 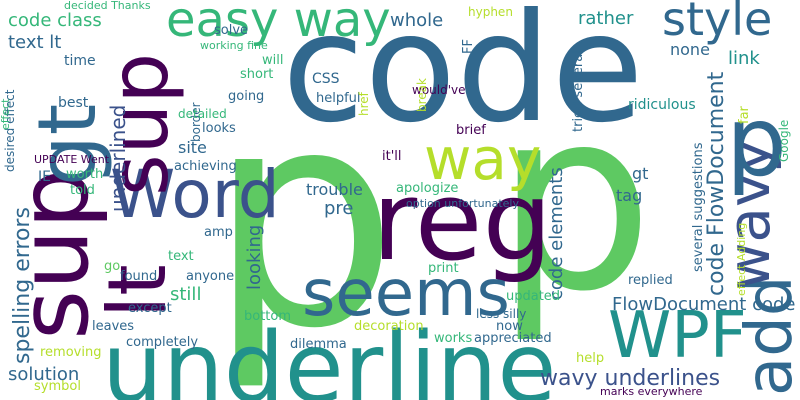 I want to click on word: works, so click(x=453, y=338).